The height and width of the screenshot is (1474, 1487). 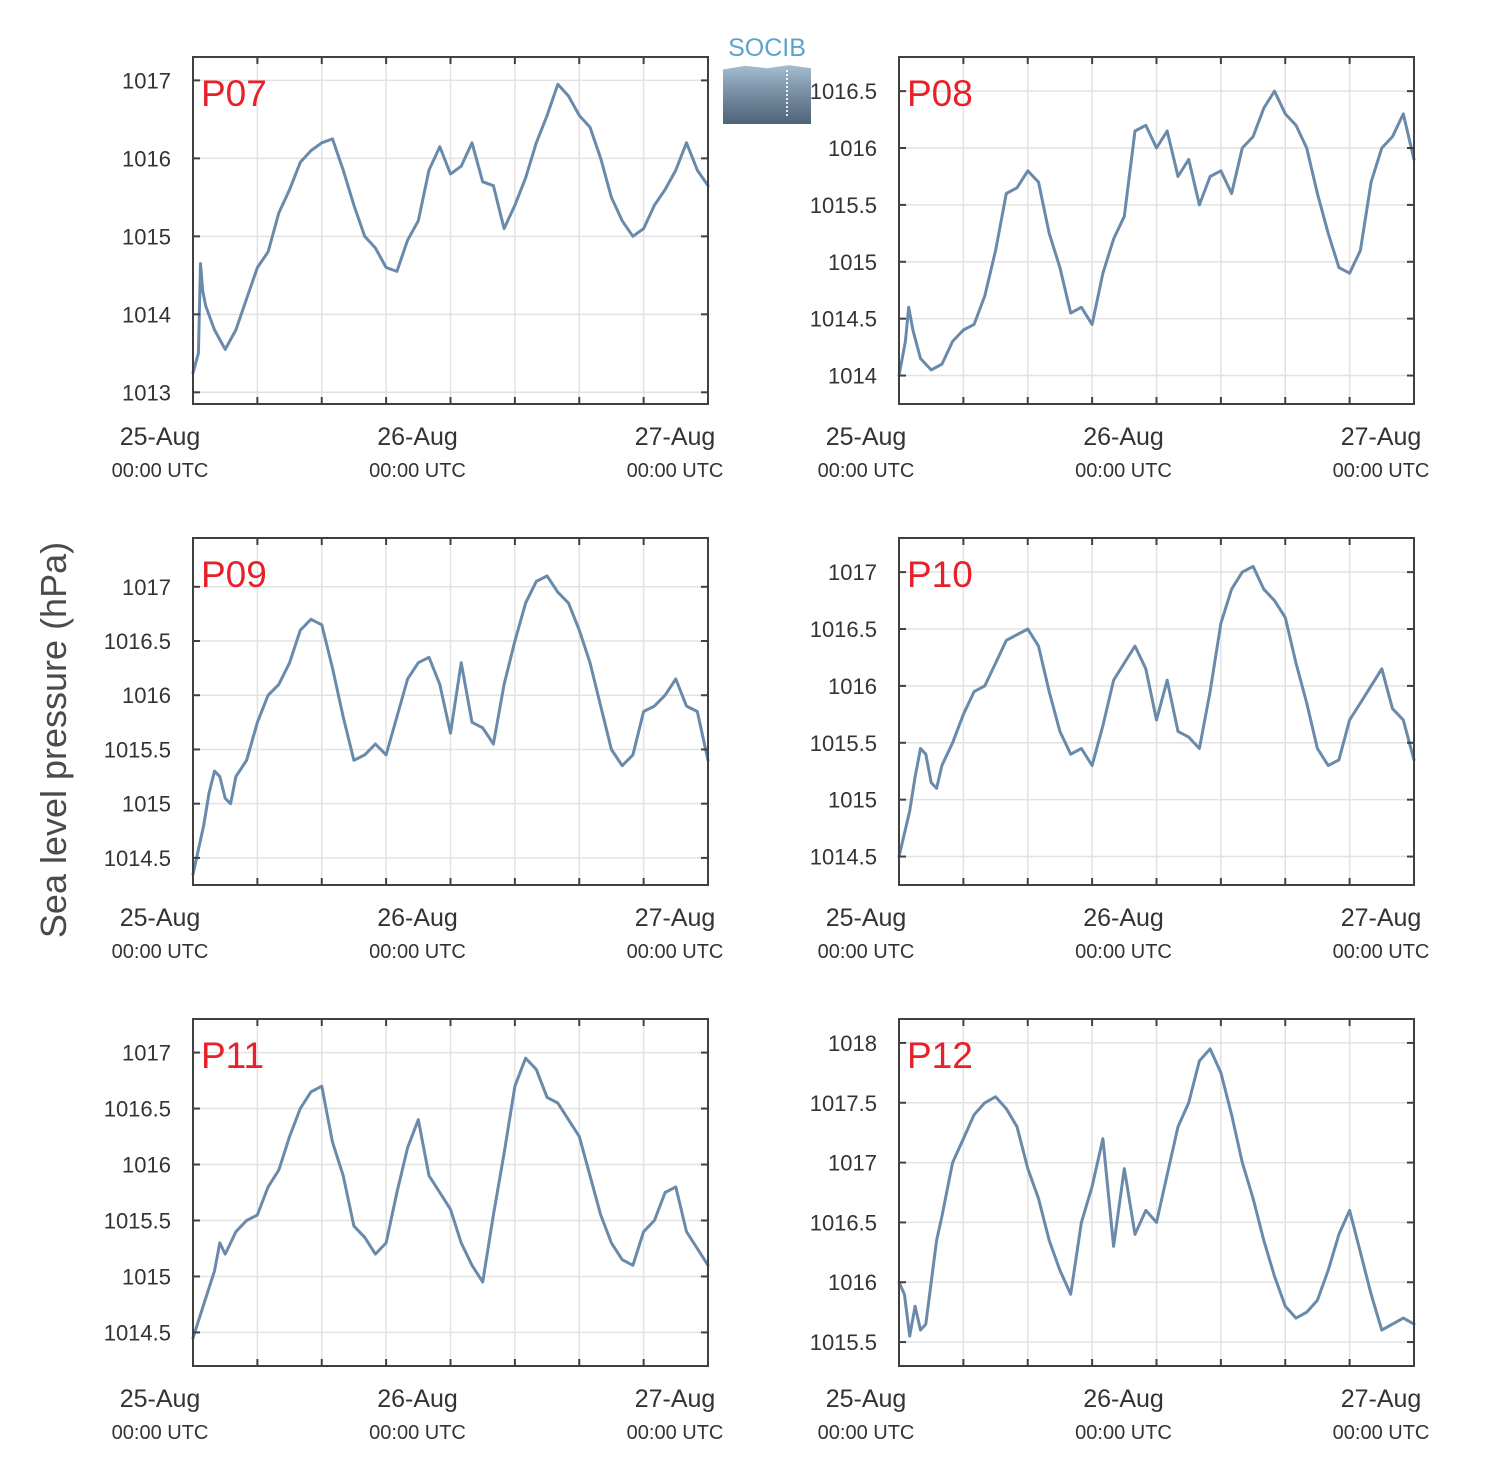 What do you see at coordinates (1156, 233) in the screenshot?
I see `series-line-p08` at bounding box center [1156, 233].